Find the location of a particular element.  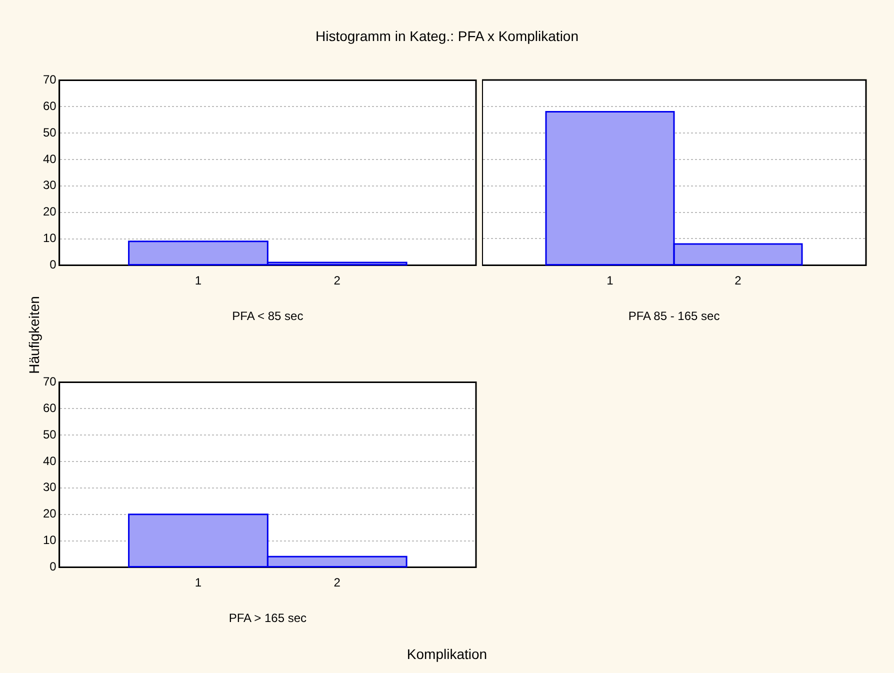

x-axis-title: PFA < 85 sec is located at coordinates (268, 316).